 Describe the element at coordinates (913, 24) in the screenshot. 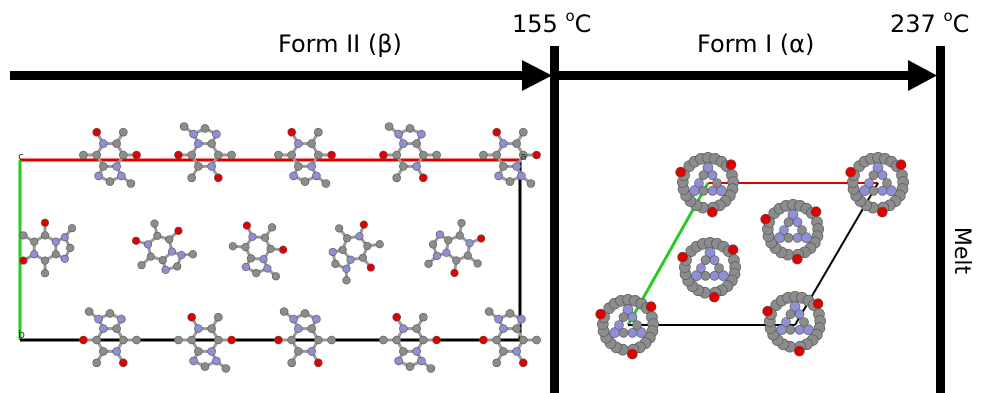

I see `temp-value: 237` at that location.